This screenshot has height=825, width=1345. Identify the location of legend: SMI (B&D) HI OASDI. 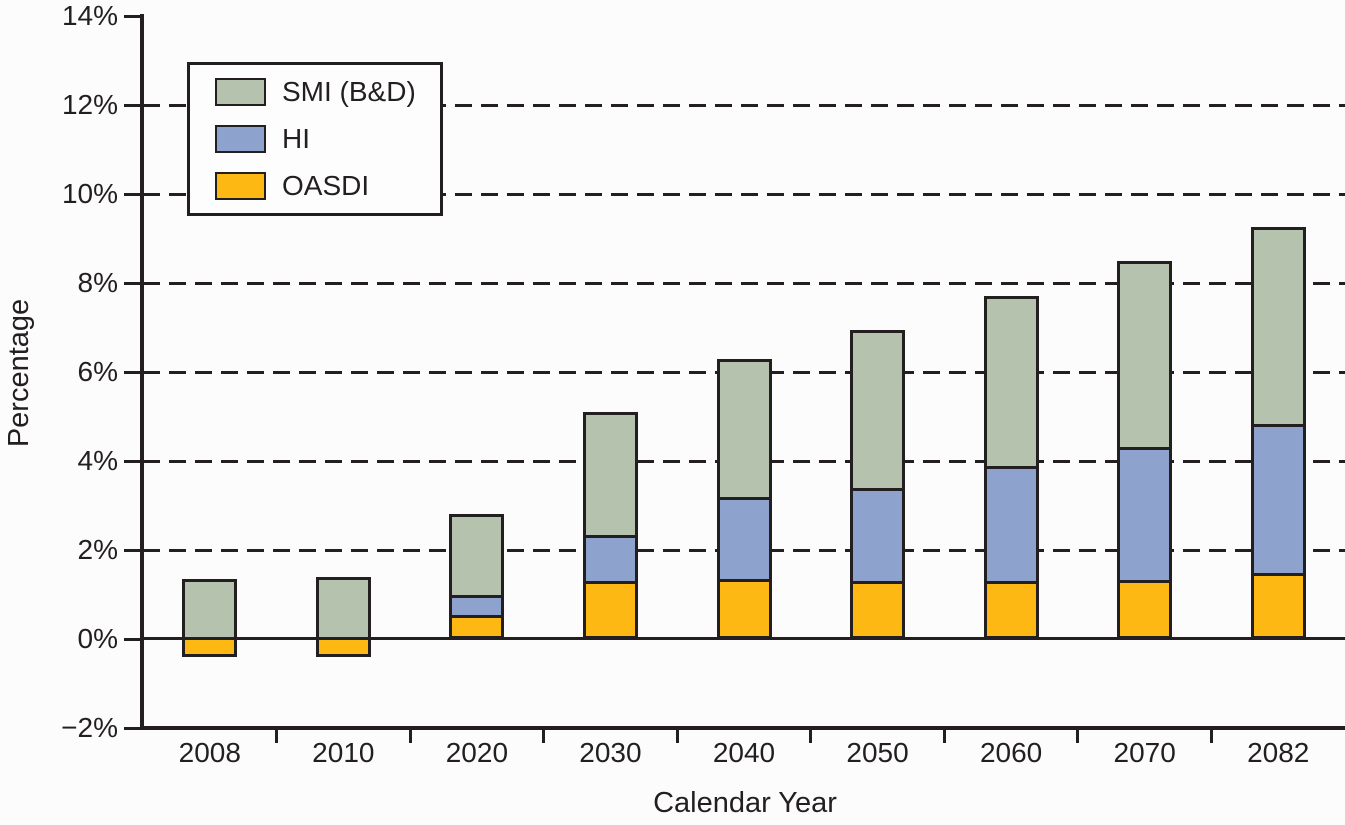
(315, 139).